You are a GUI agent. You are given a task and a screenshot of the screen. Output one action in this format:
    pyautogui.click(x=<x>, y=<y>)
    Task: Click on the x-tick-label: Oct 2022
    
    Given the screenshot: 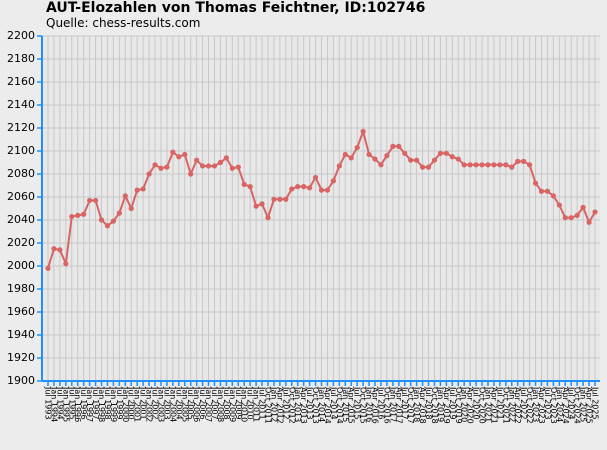 What is the action you would take?
    pyautogui.click(x=529, y=405)
    